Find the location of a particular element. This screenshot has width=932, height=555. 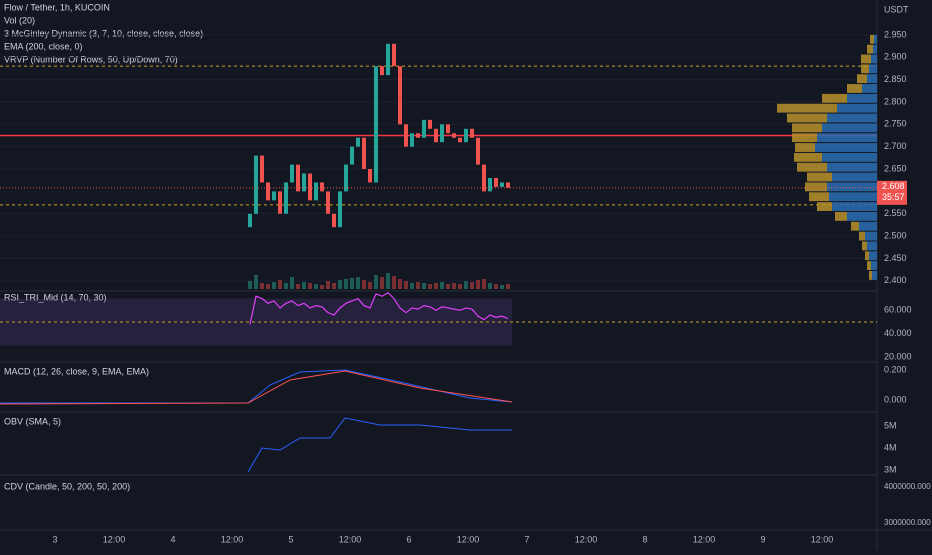

rsi-label: RSI_TRI_Mid (14, 70, 30) is located at coordinates (55, 297).